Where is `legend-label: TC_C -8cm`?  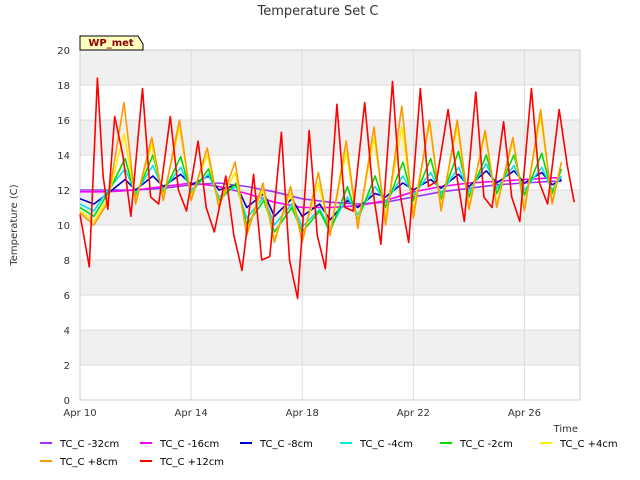
legend-label: TC_C -8cm is located at coordinates (286, 444).